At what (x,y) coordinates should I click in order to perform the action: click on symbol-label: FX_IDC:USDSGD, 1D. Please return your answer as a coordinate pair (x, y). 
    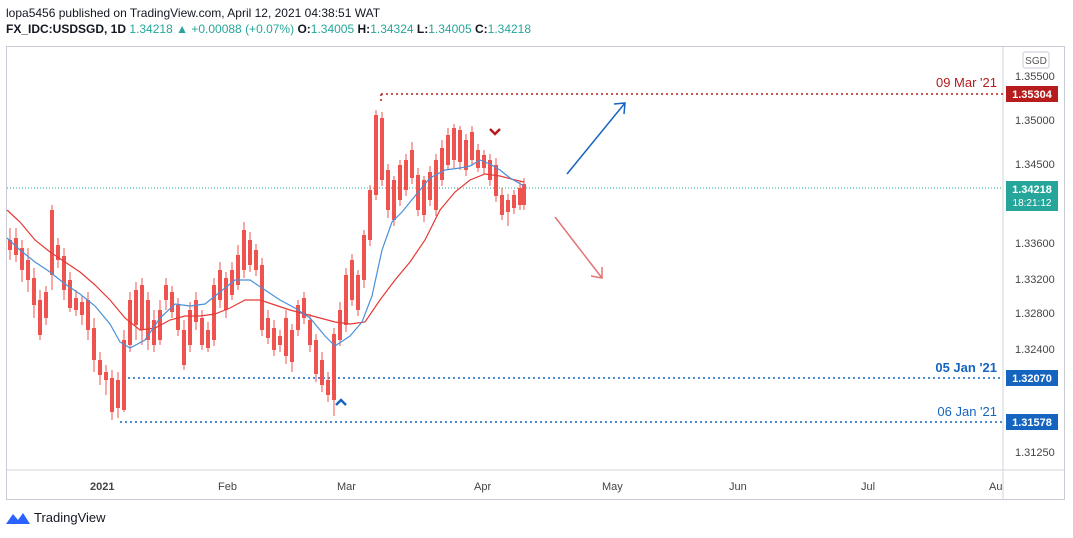
    Looking at the image, I should click on (66, 29).